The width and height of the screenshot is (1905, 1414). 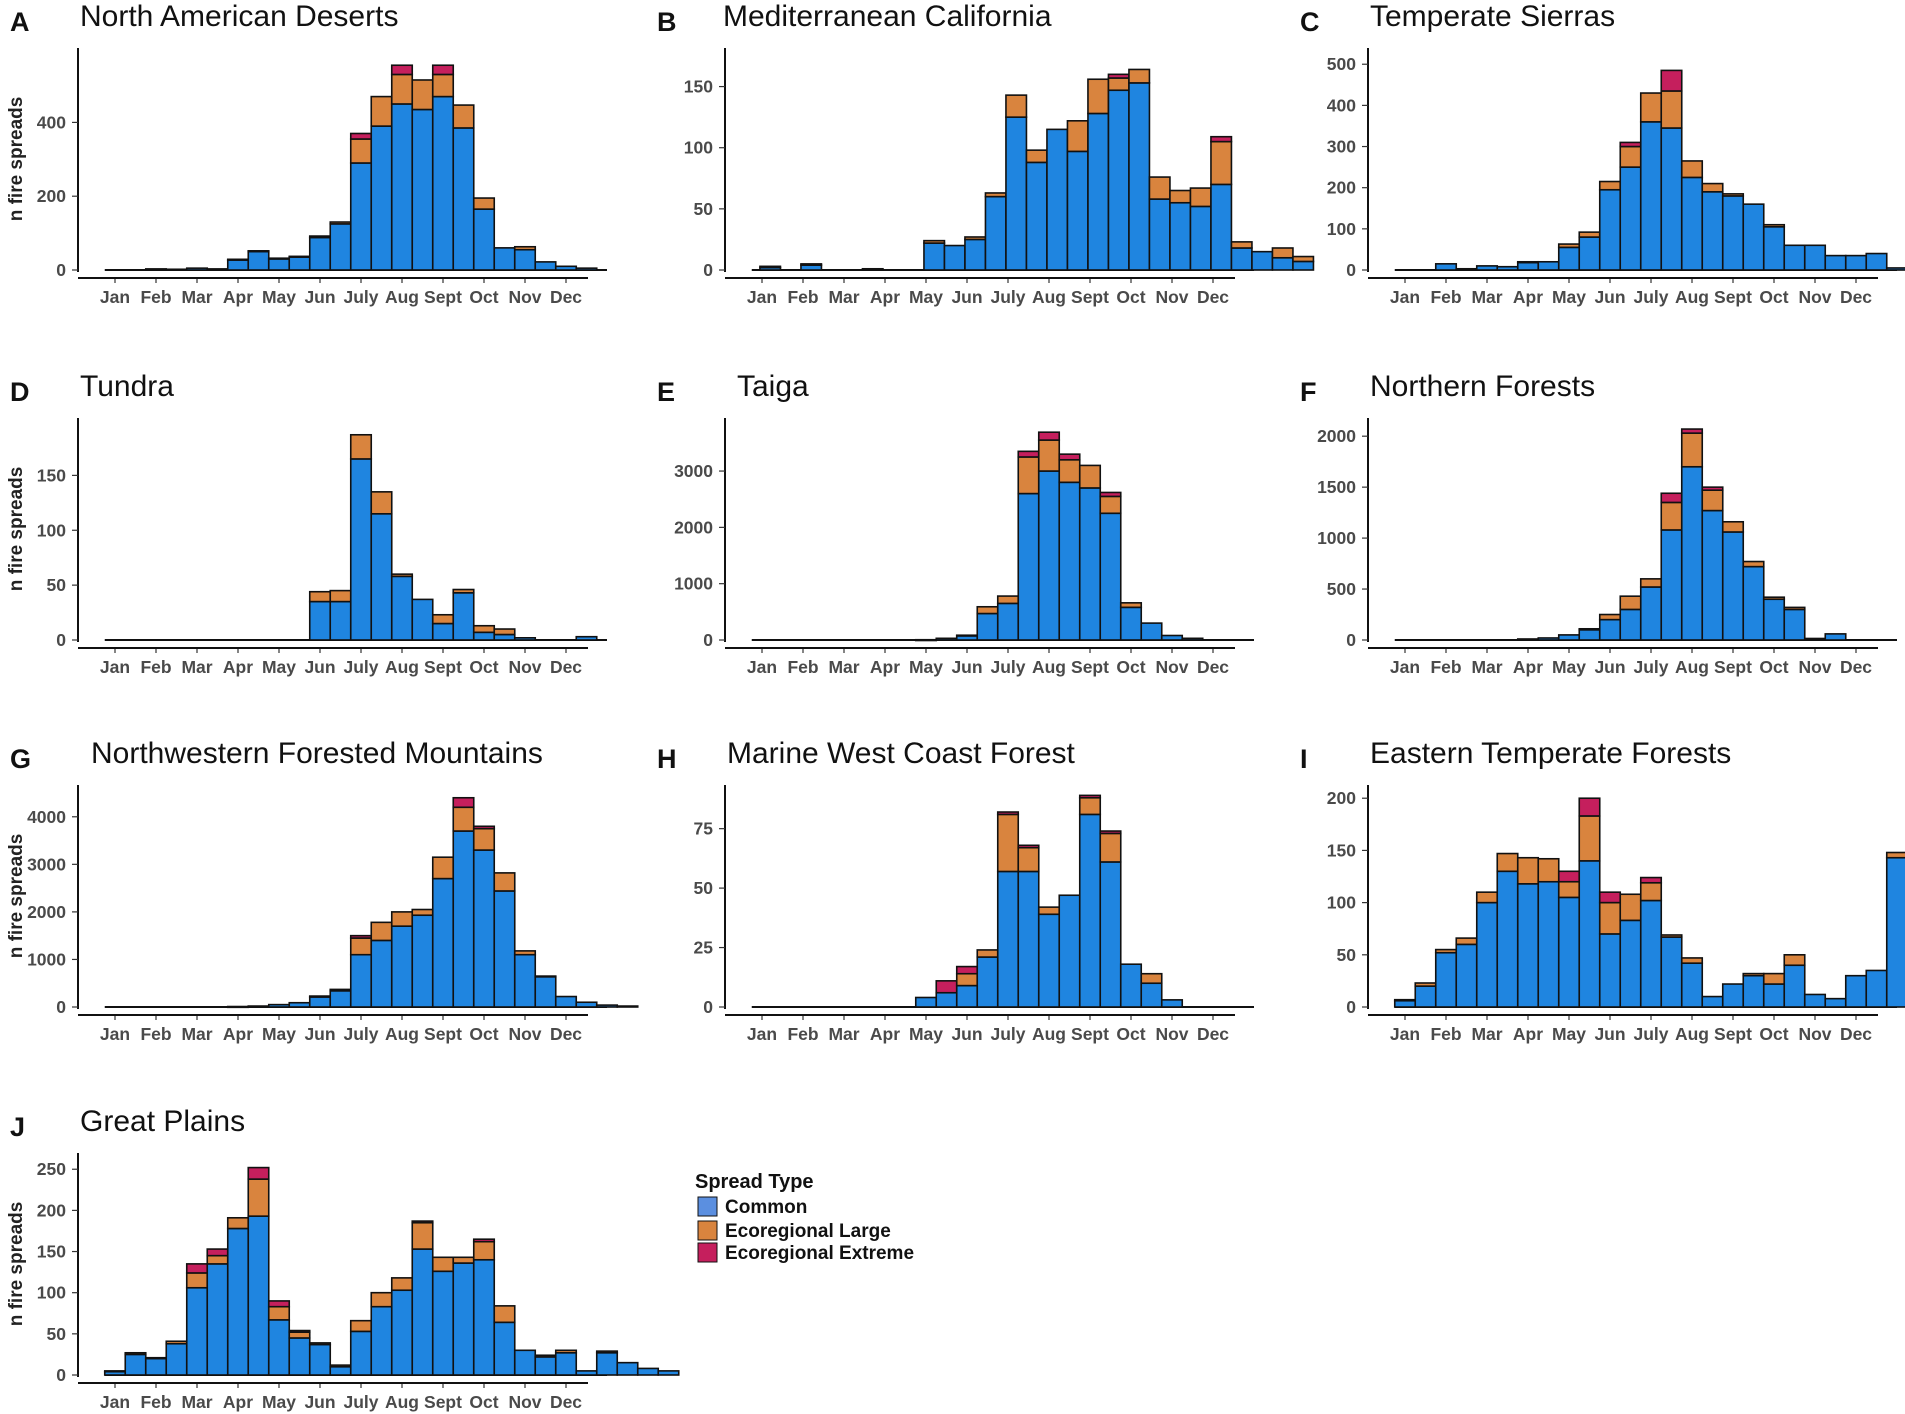 I want to click on legend-swatch-large, so click(x=707, y=1230).